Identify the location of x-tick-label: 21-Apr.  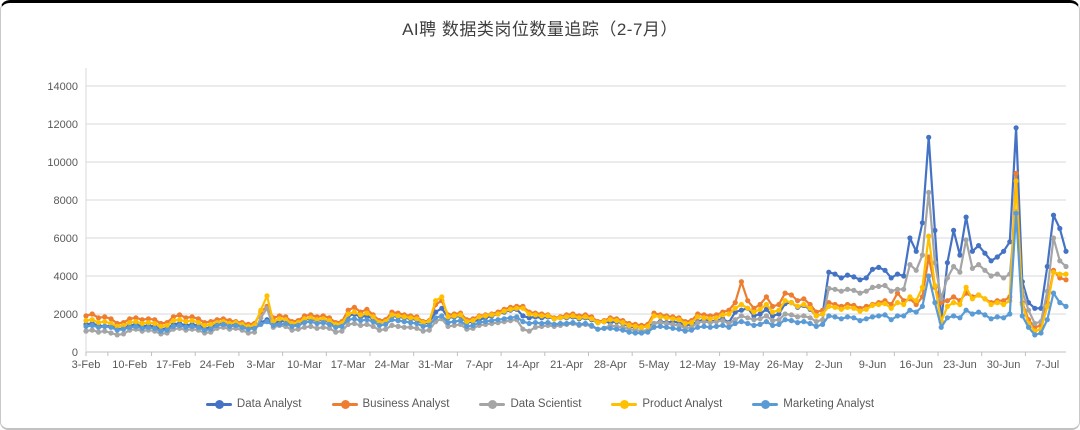
(566, 365).